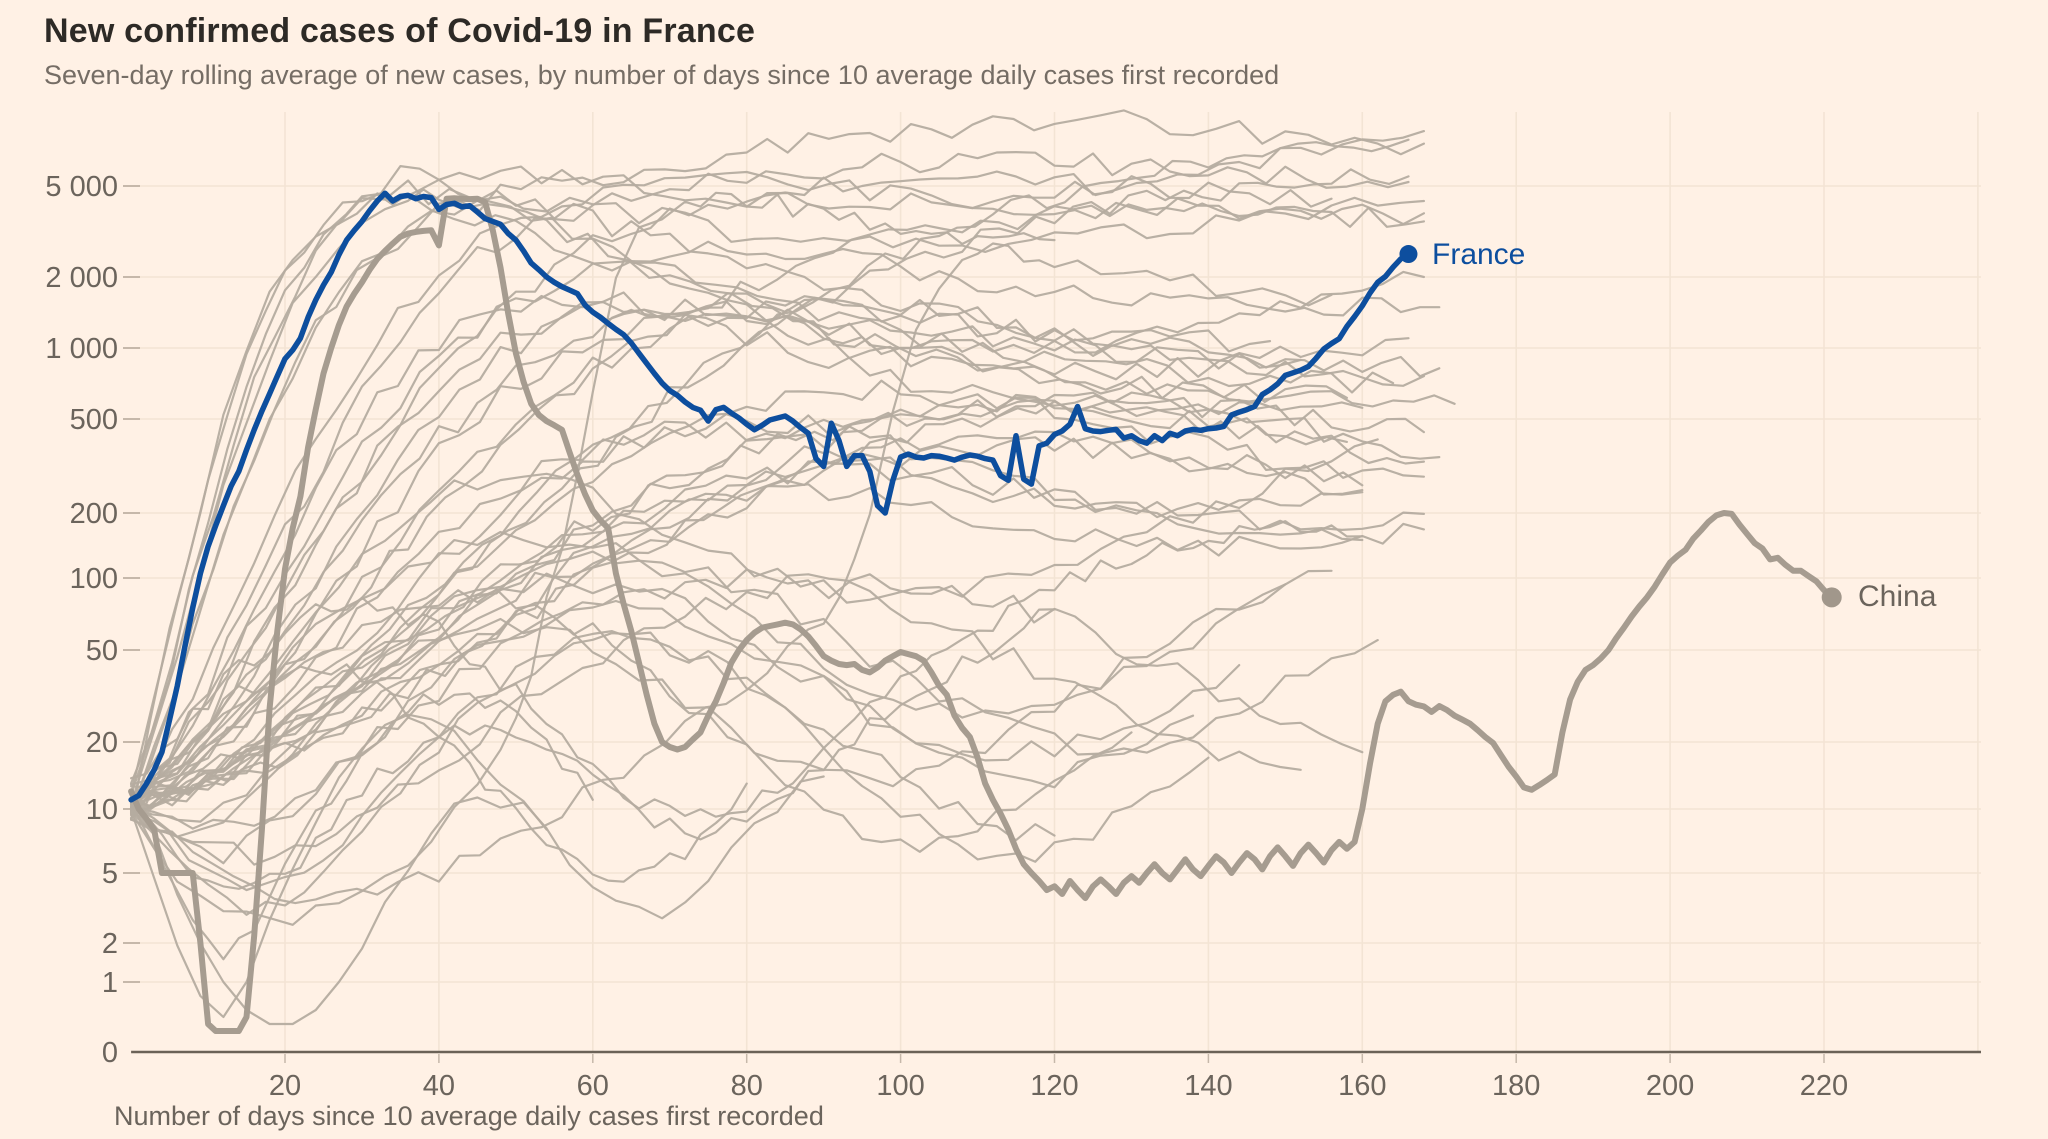 This screenshot has height=1139, width=2048. What do you see at coordinates (102, 810) in the screenshot?
I see `y-tick-label: 10` at bounding box center [102, 810].